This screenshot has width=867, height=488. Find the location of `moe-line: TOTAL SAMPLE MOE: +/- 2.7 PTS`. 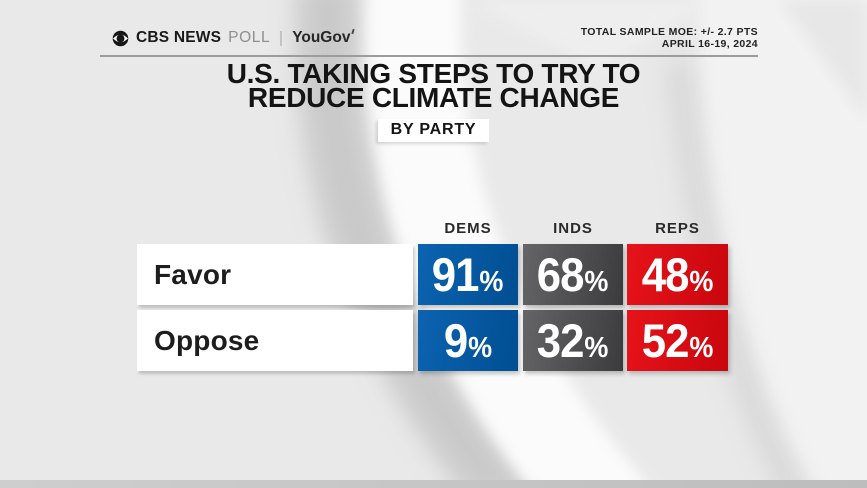

moe-line: TOTAL SAMPLE MOE: +/- 2.7 PTS is located at coordinates (669, 32).